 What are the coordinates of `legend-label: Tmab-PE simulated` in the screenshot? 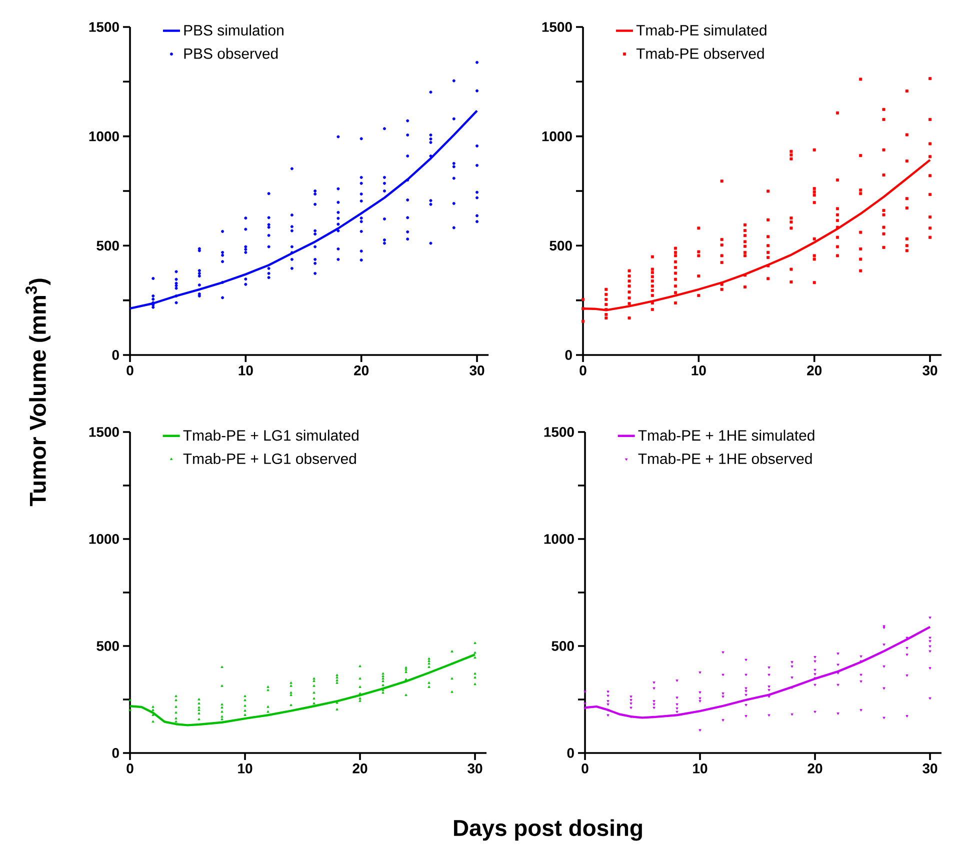 It's located at (701, 30).